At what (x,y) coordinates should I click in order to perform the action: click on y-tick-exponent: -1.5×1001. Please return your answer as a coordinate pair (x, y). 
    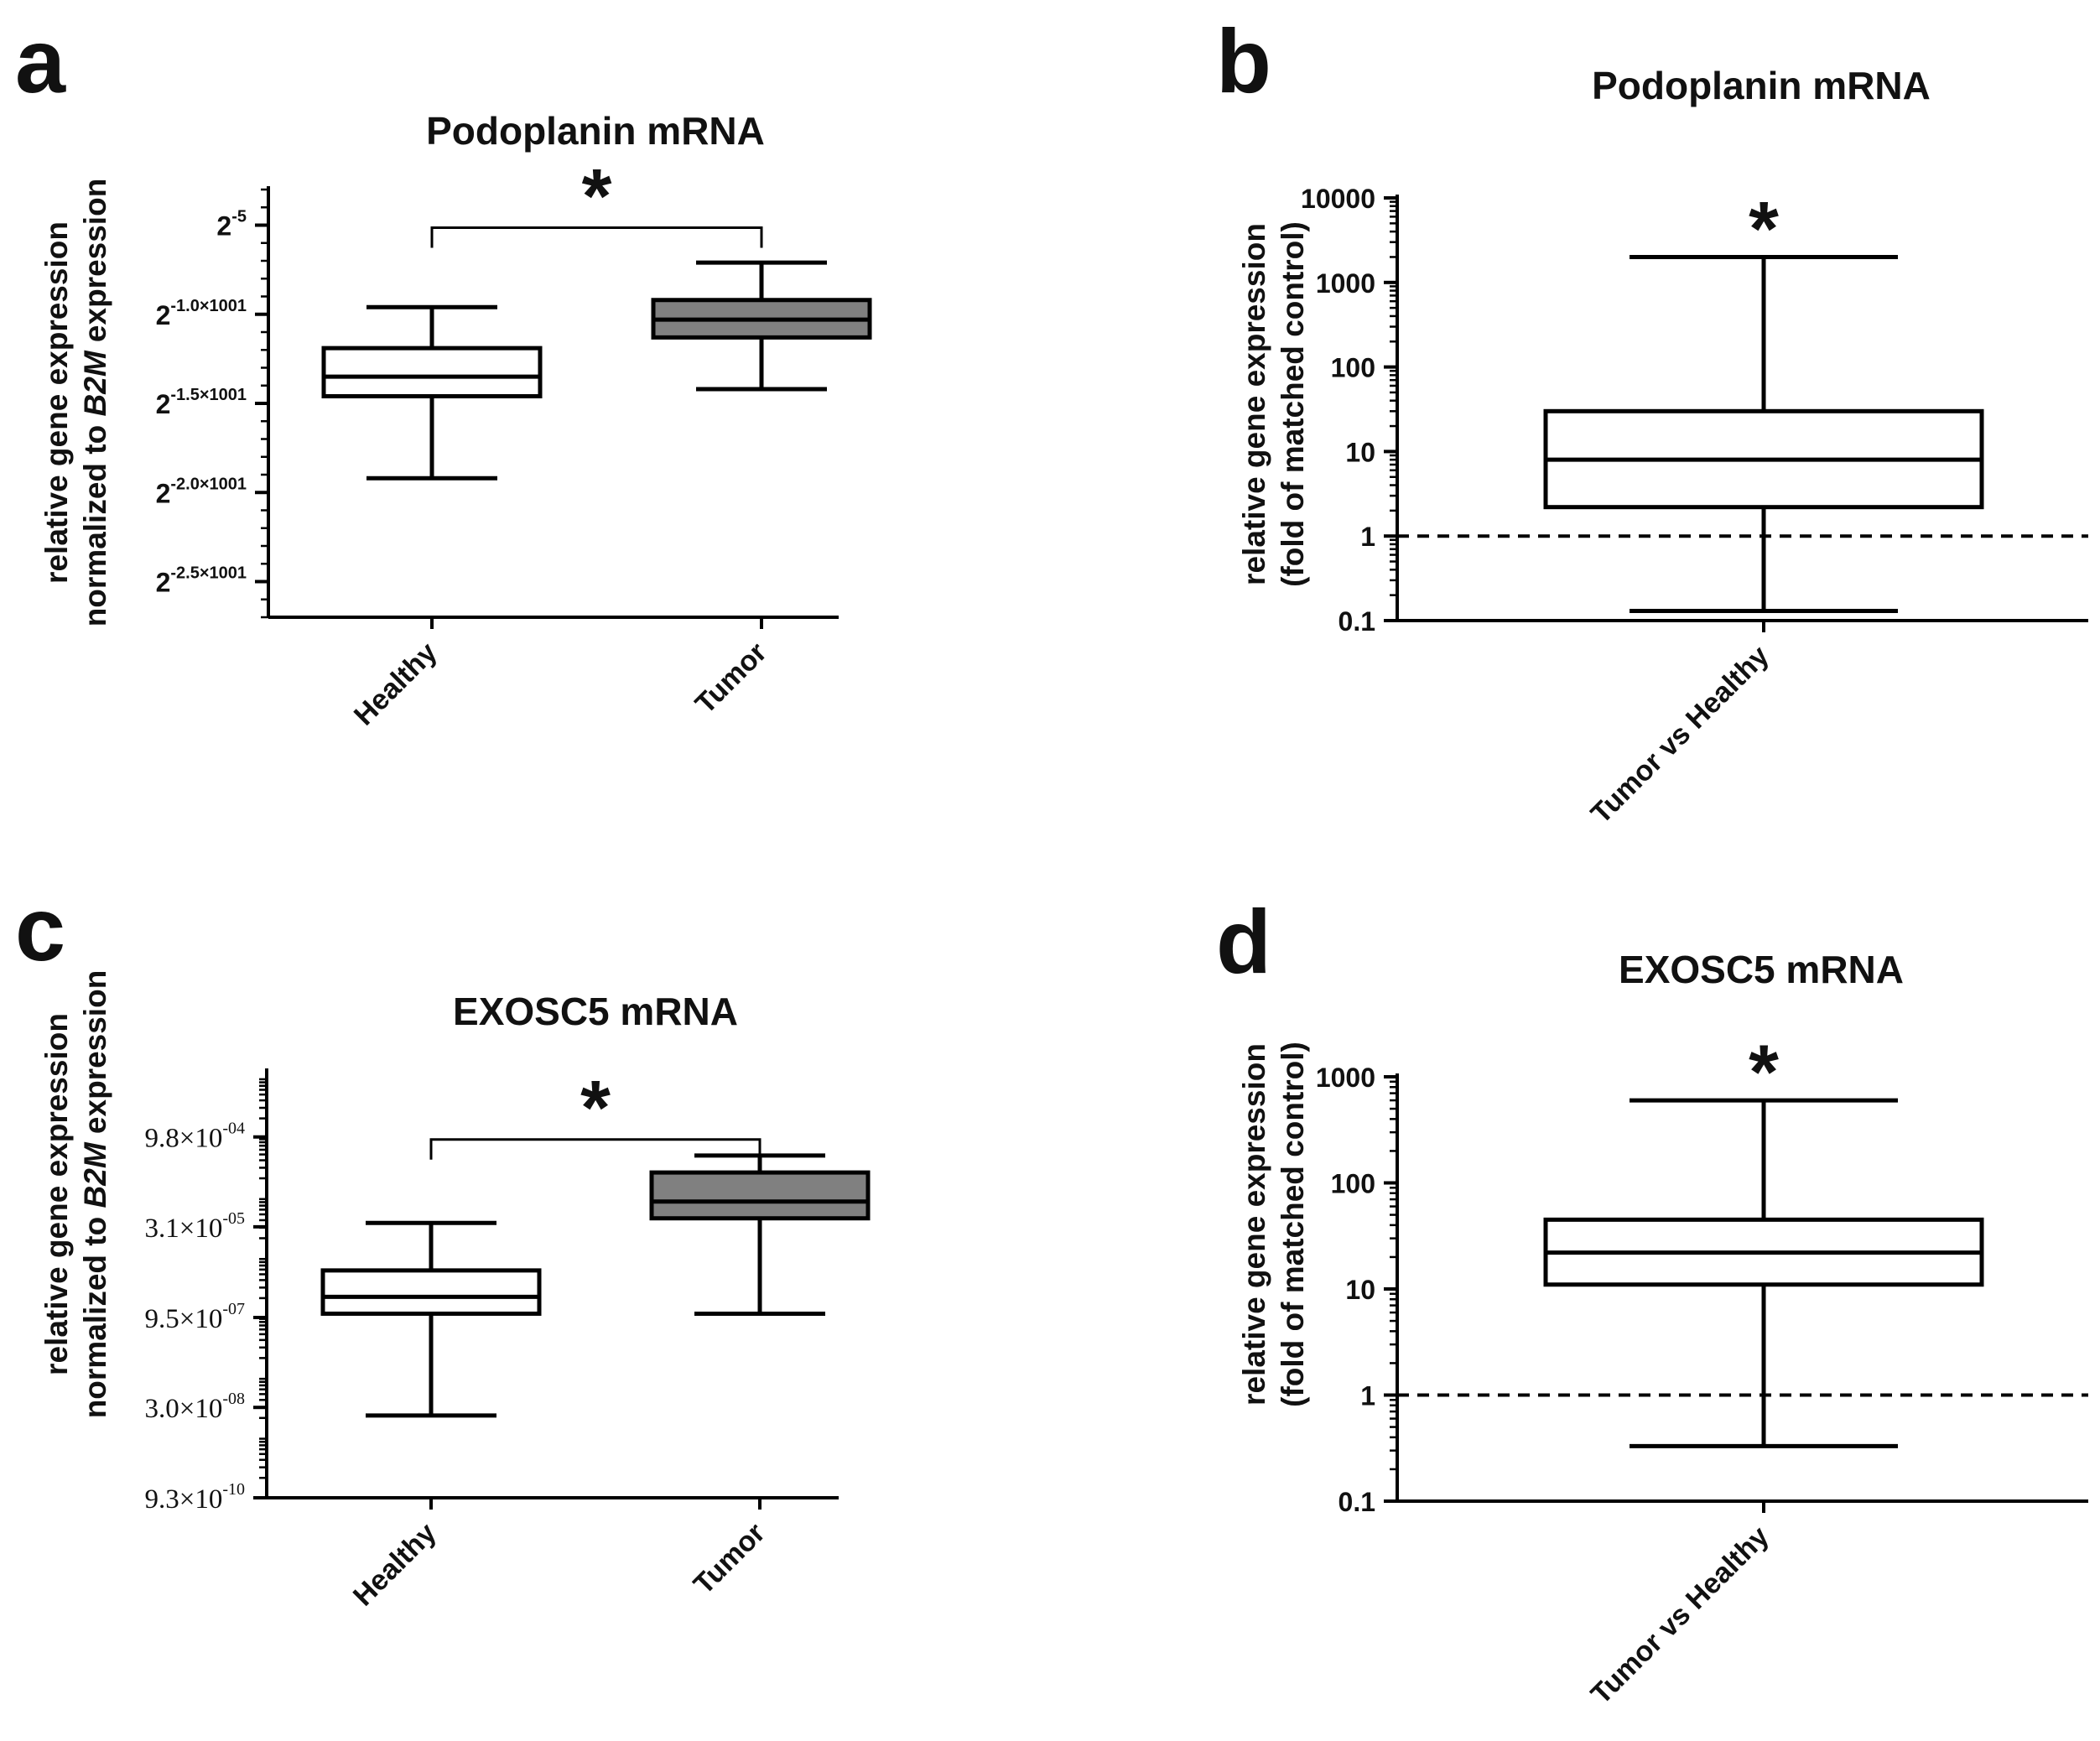
    Looking at the image, I should click on (208, 395).